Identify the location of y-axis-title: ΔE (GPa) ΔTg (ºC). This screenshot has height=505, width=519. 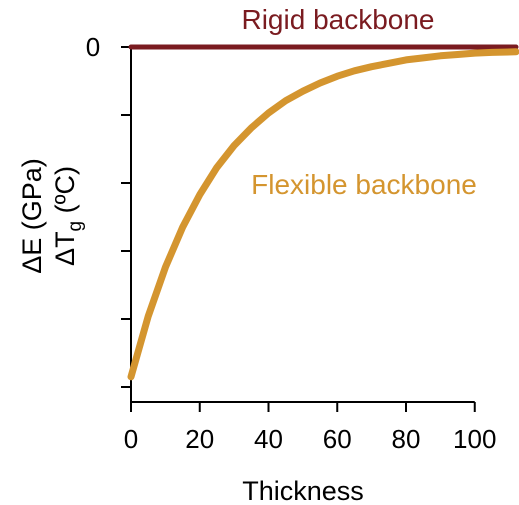
(51, 216).